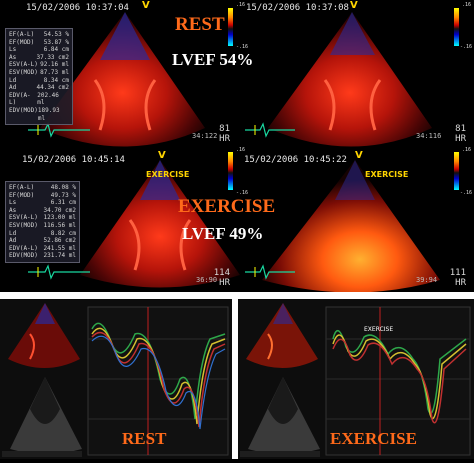  What do you see at coordinates (144, 438) in the screenshot?
I see `bottom-rest-label: REST` at bounding box center [144, 438].